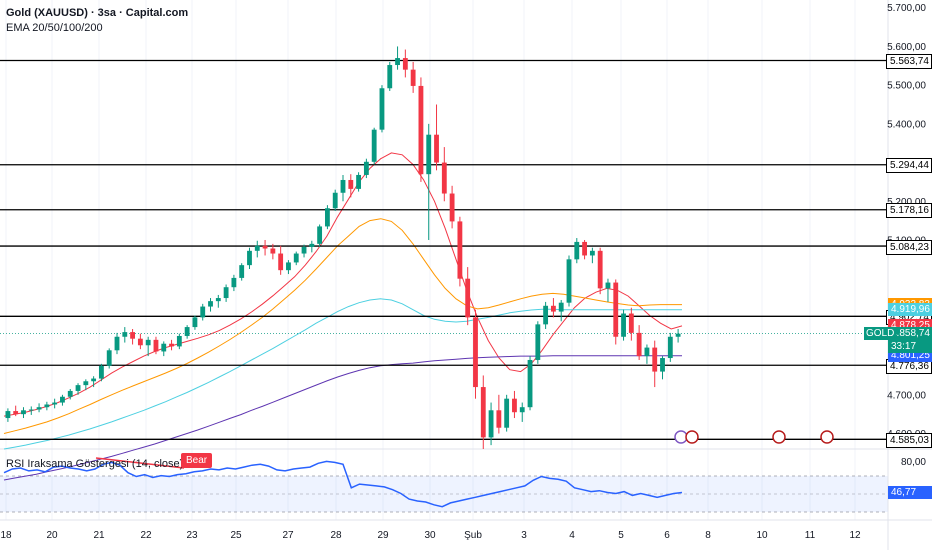 This screenshot has height=550, width=932. What do you see at coordinates (906, 8) in the screenshot?
I see `price-tick-label: 5.700,00` at bounding box center [906, 8].